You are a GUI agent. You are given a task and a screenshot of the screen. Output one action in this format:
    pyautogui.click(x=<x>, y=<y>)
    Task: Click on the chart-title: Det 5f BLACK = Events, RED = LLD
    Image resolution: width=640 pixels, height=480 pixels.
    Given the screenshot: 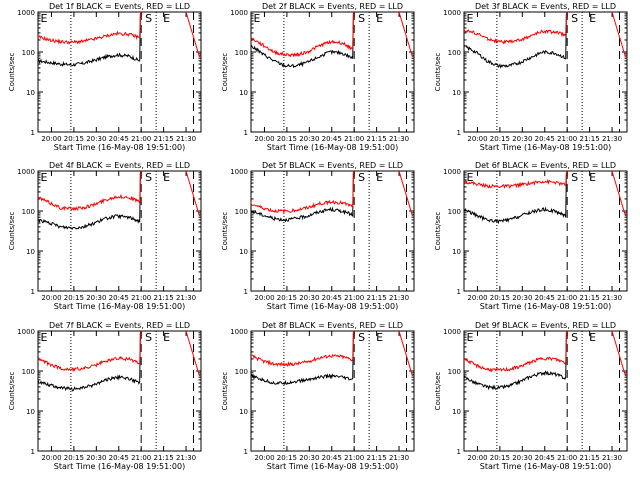 What is the action you would take?
    pyautogui.click(x=332, y=165)
    